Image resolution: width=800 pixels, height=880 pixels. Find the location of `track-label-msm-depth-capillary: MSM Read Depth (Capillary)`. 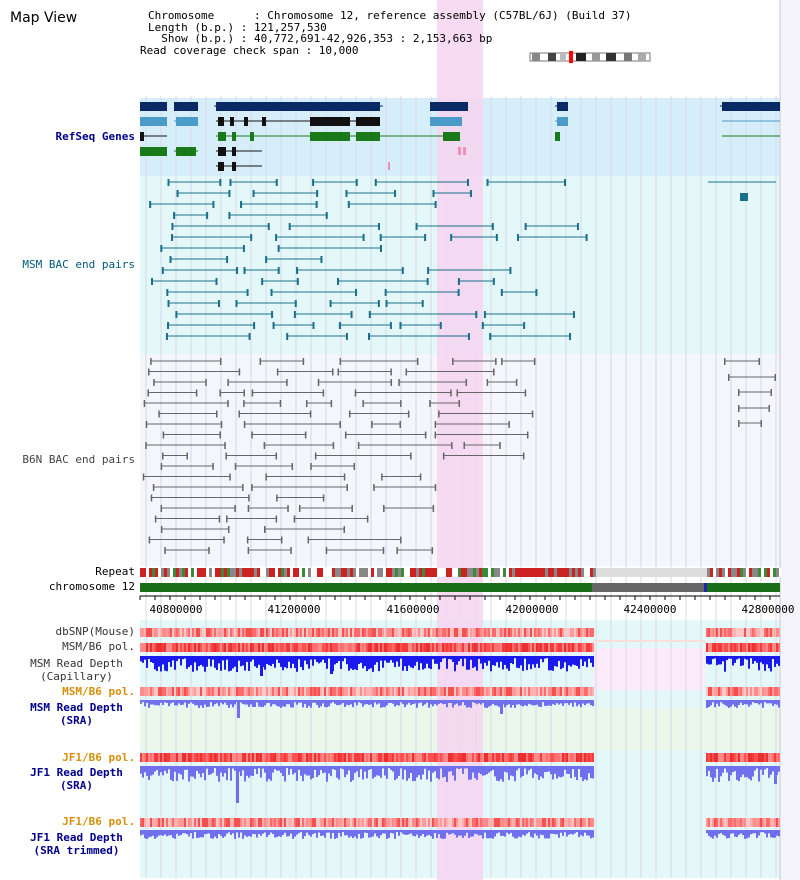

track-label-msm-depth-capillary: MSM Read Depth (Capillary) is located at coordinates (76, 670).